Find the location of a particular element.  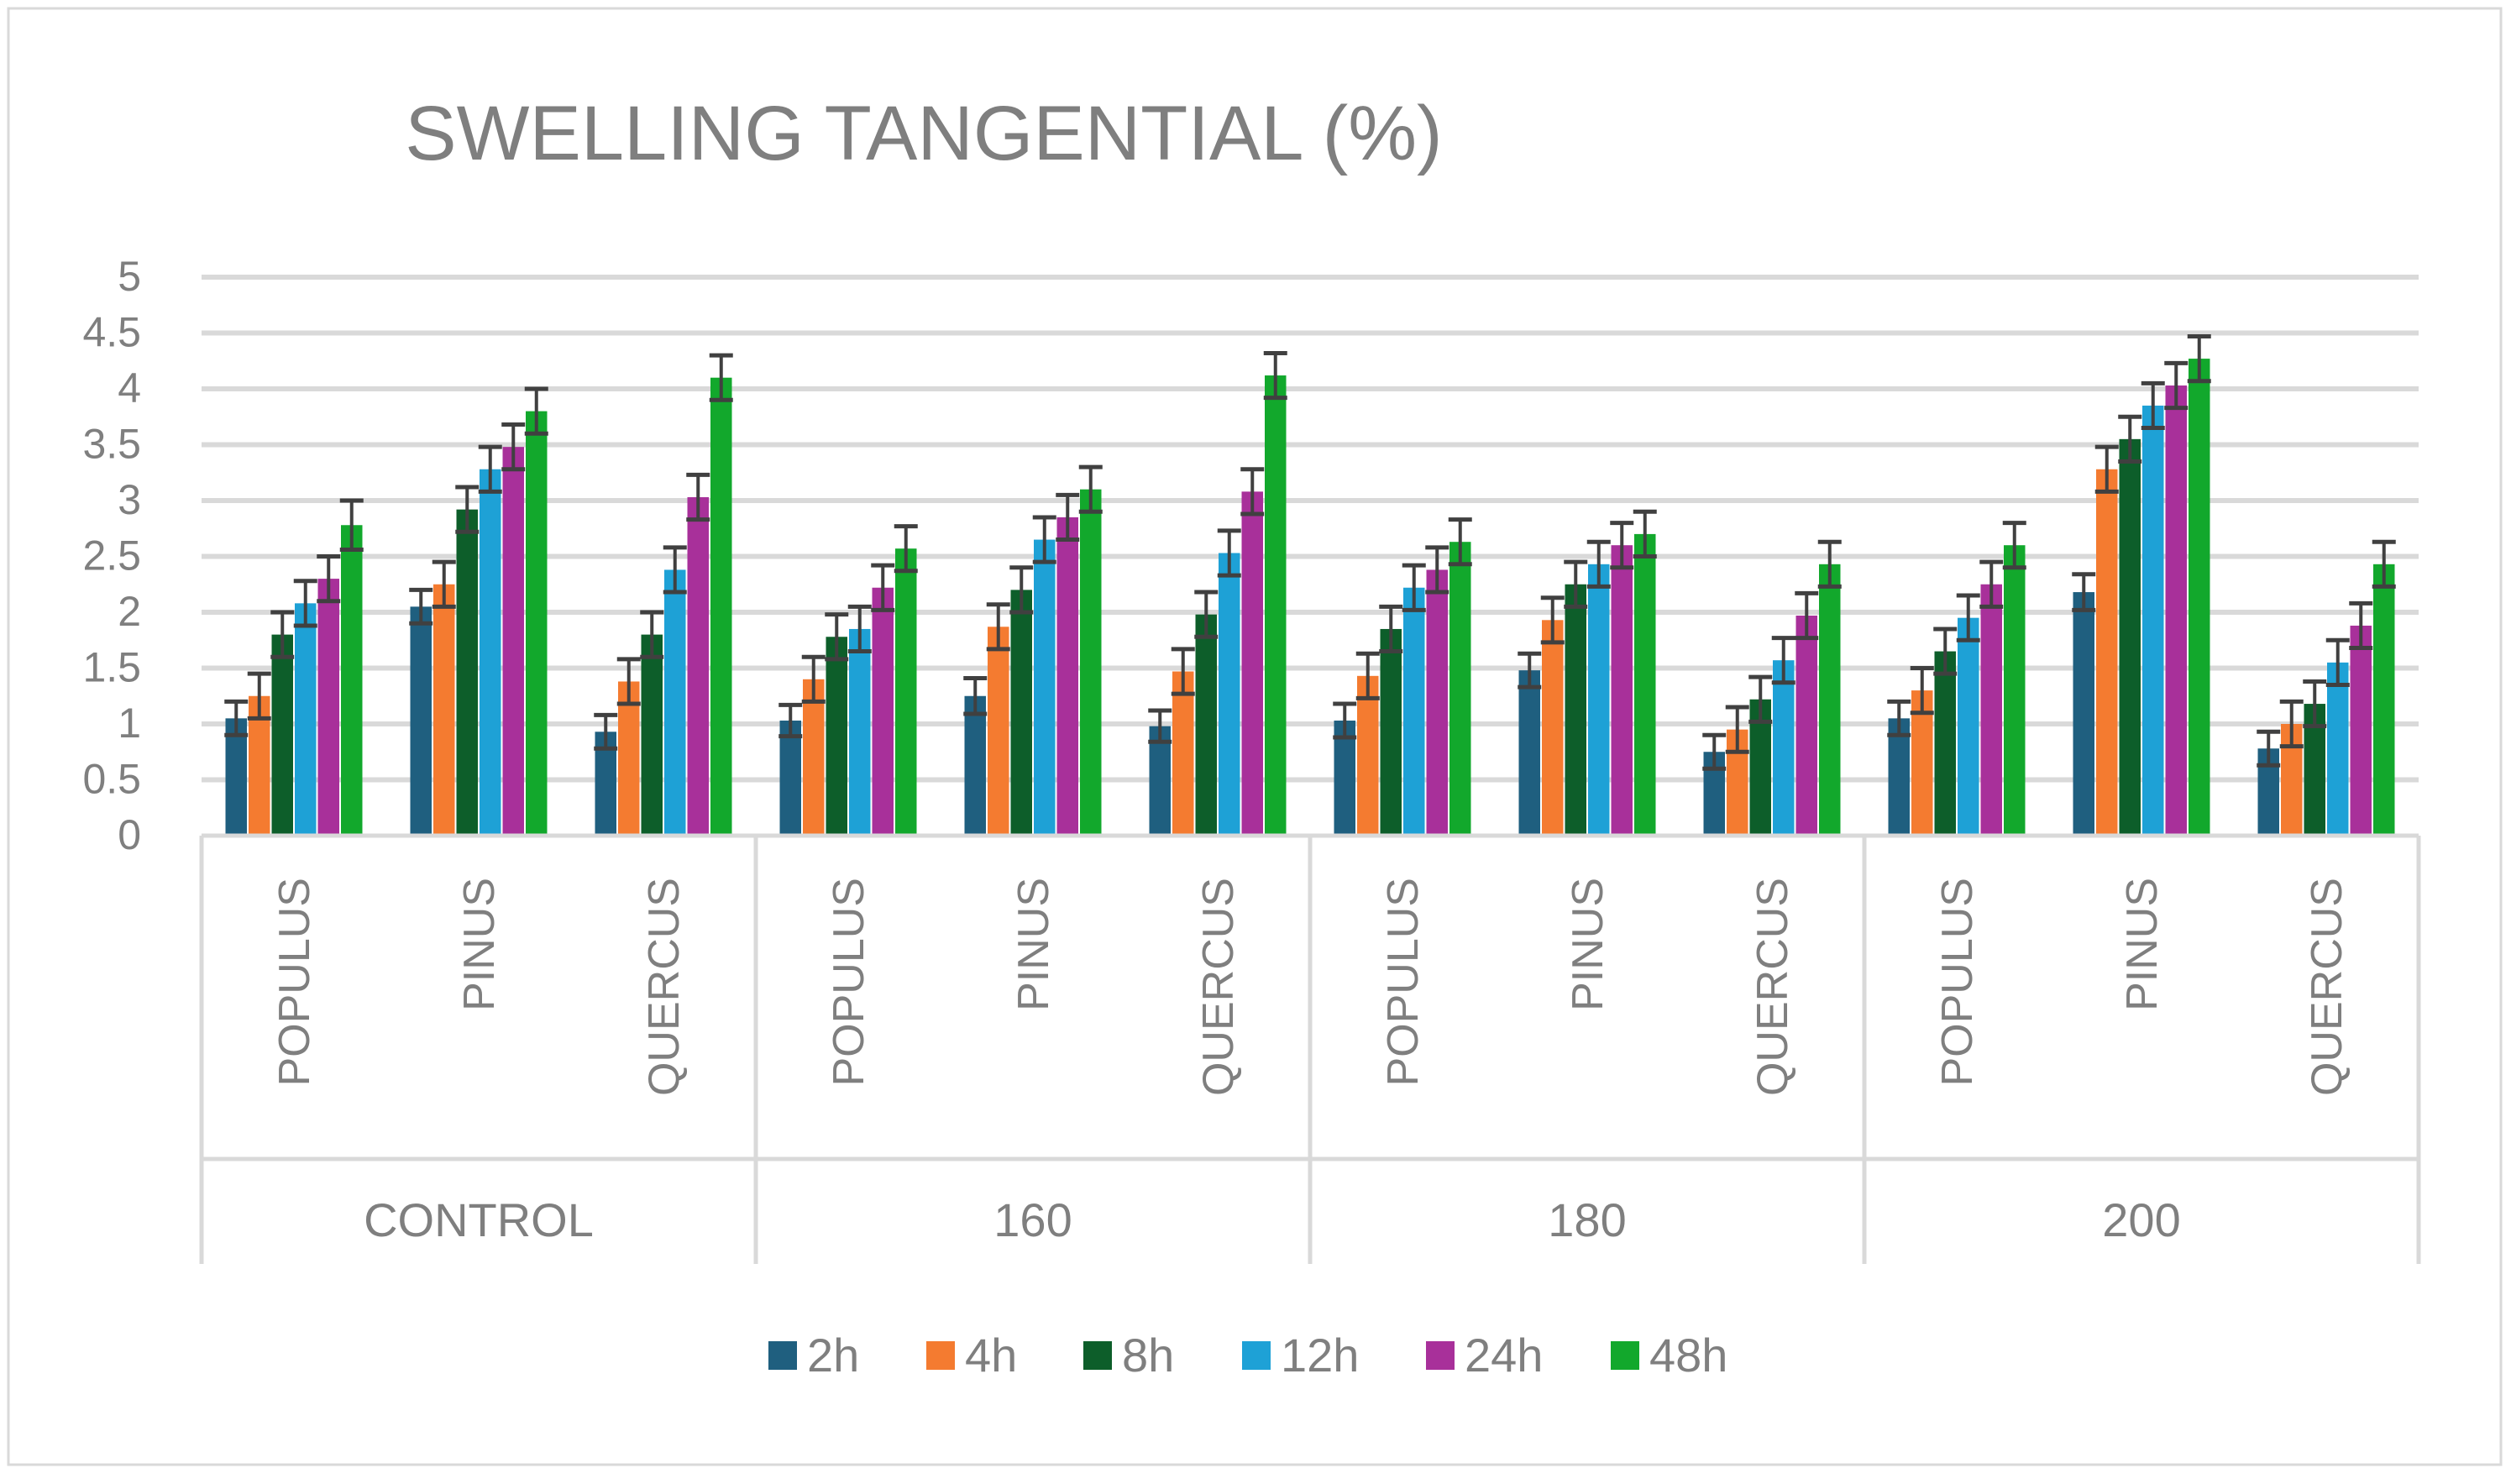

y-tick-label: 2 is located at coordinates (129, 612).